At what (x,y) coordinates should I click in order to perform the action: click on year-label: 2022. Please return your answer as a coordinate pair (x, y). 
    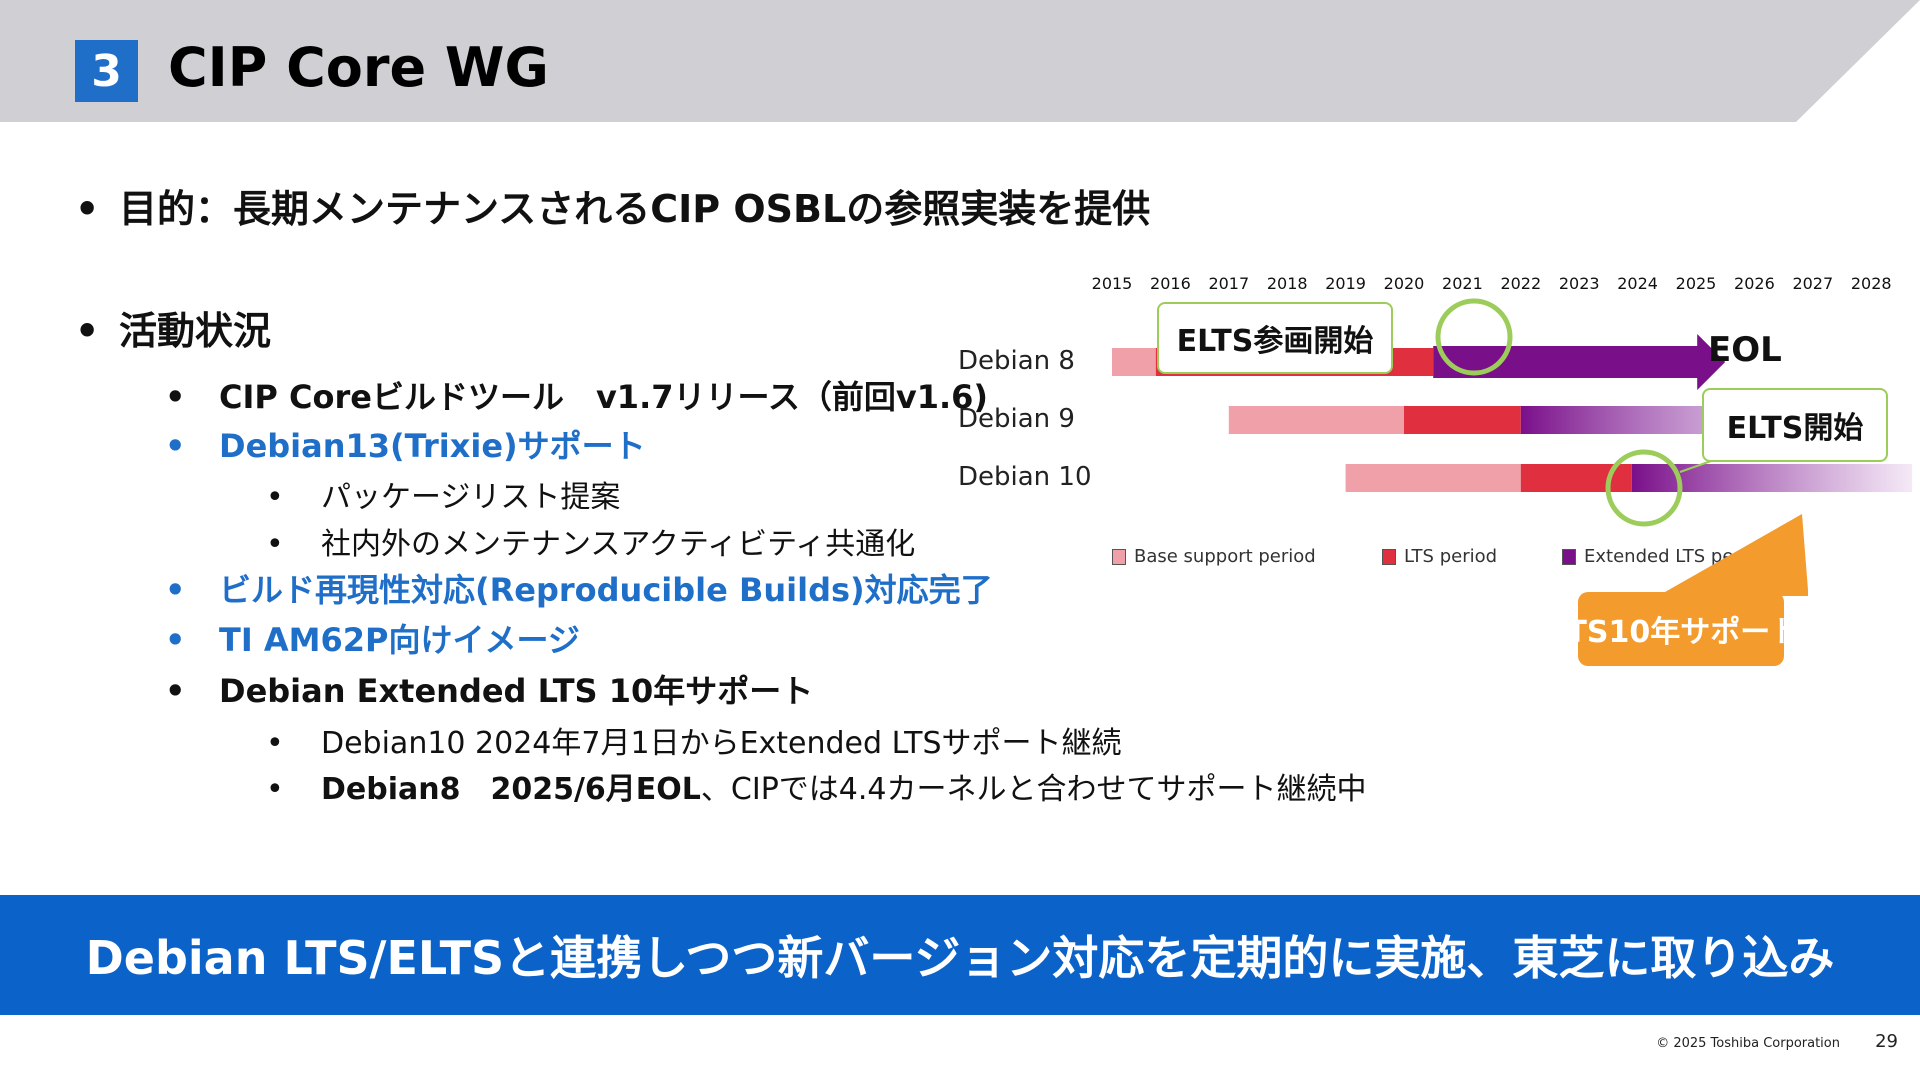
    Looking at the image, I should click on (1521, 283).